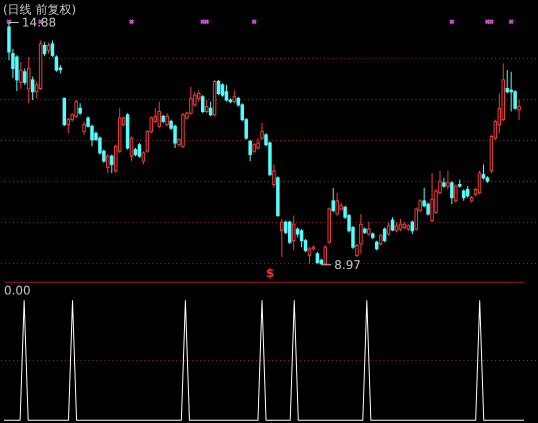 The height and width of the screenshot is (423, 538). I want to click on chart-title: (日线 前复权), so click(39, 9).